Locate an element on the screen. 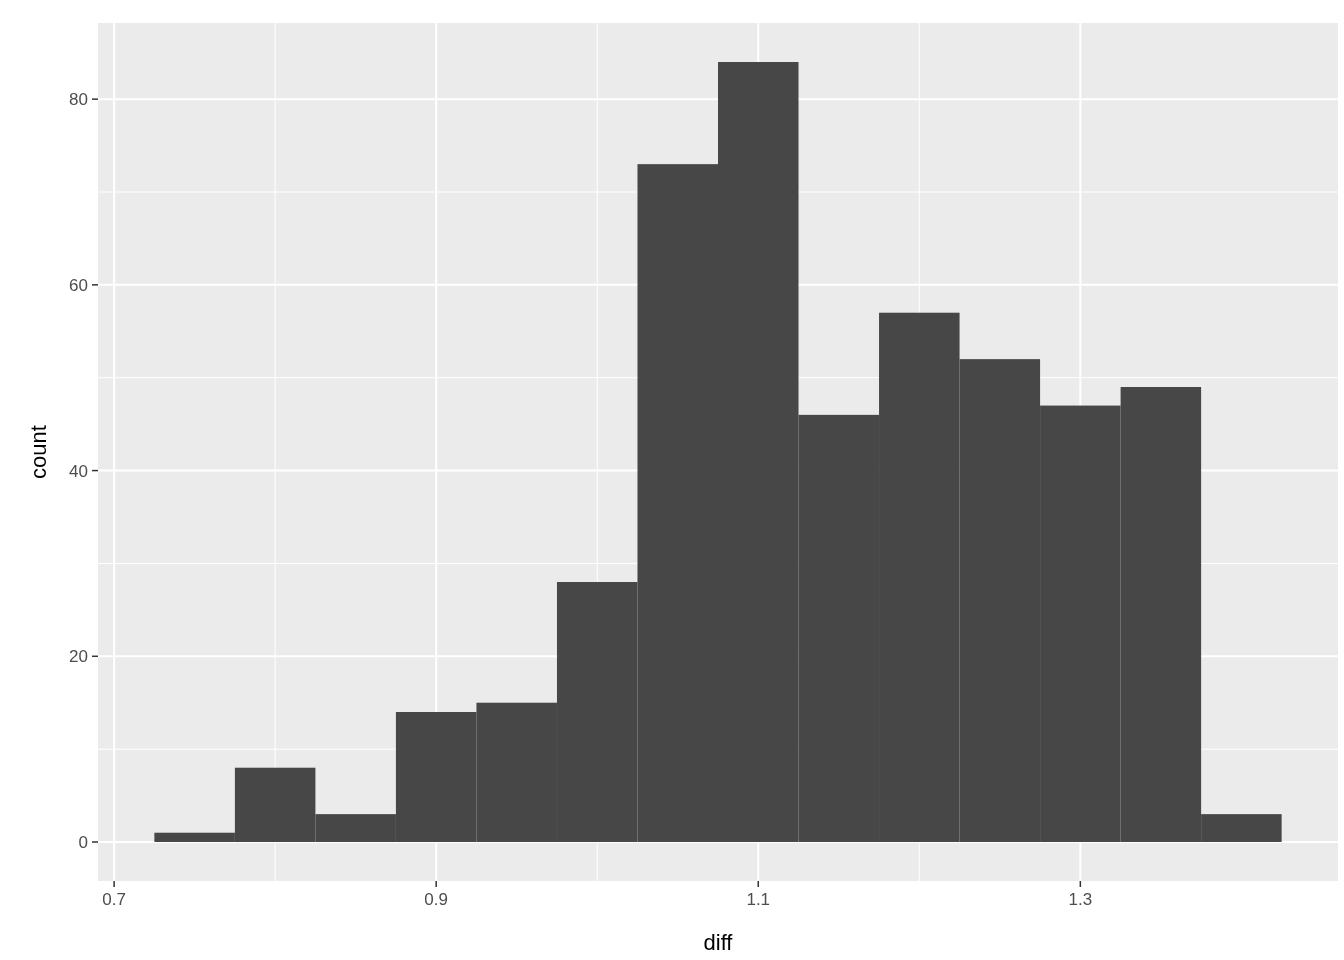 The height and width of the screenshot is (960, 1344). y-tick-label: 80 is located at coordinates (78, 100).